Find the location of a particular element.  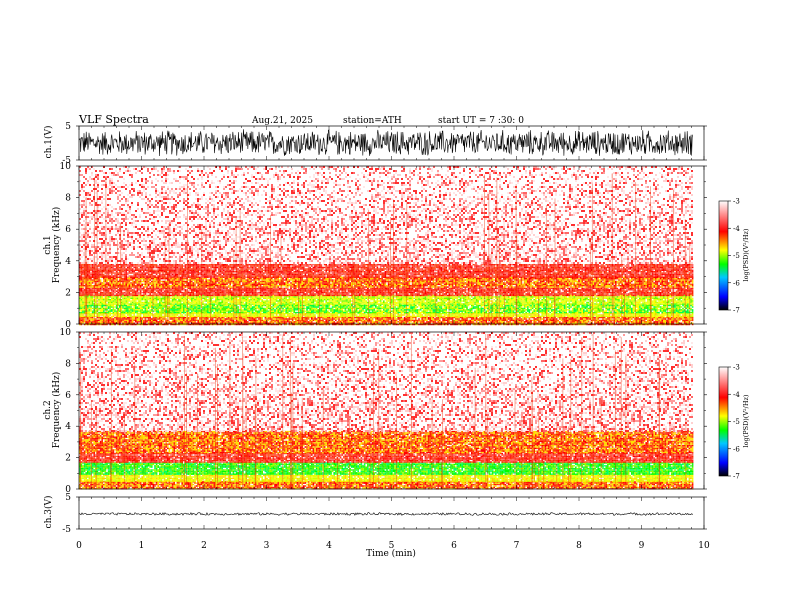

ch2-frequency-axis-label: Frequency (kHz) is located at coordinates (56, 410).